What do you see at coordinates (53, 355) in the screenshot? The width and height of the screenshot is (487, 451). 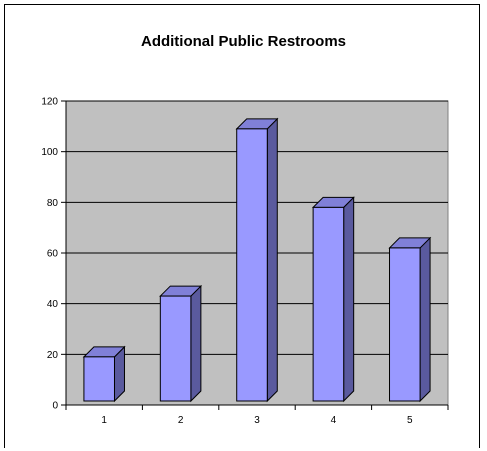 I see `y-tick-label: 20` at bounding box center [53, 355].